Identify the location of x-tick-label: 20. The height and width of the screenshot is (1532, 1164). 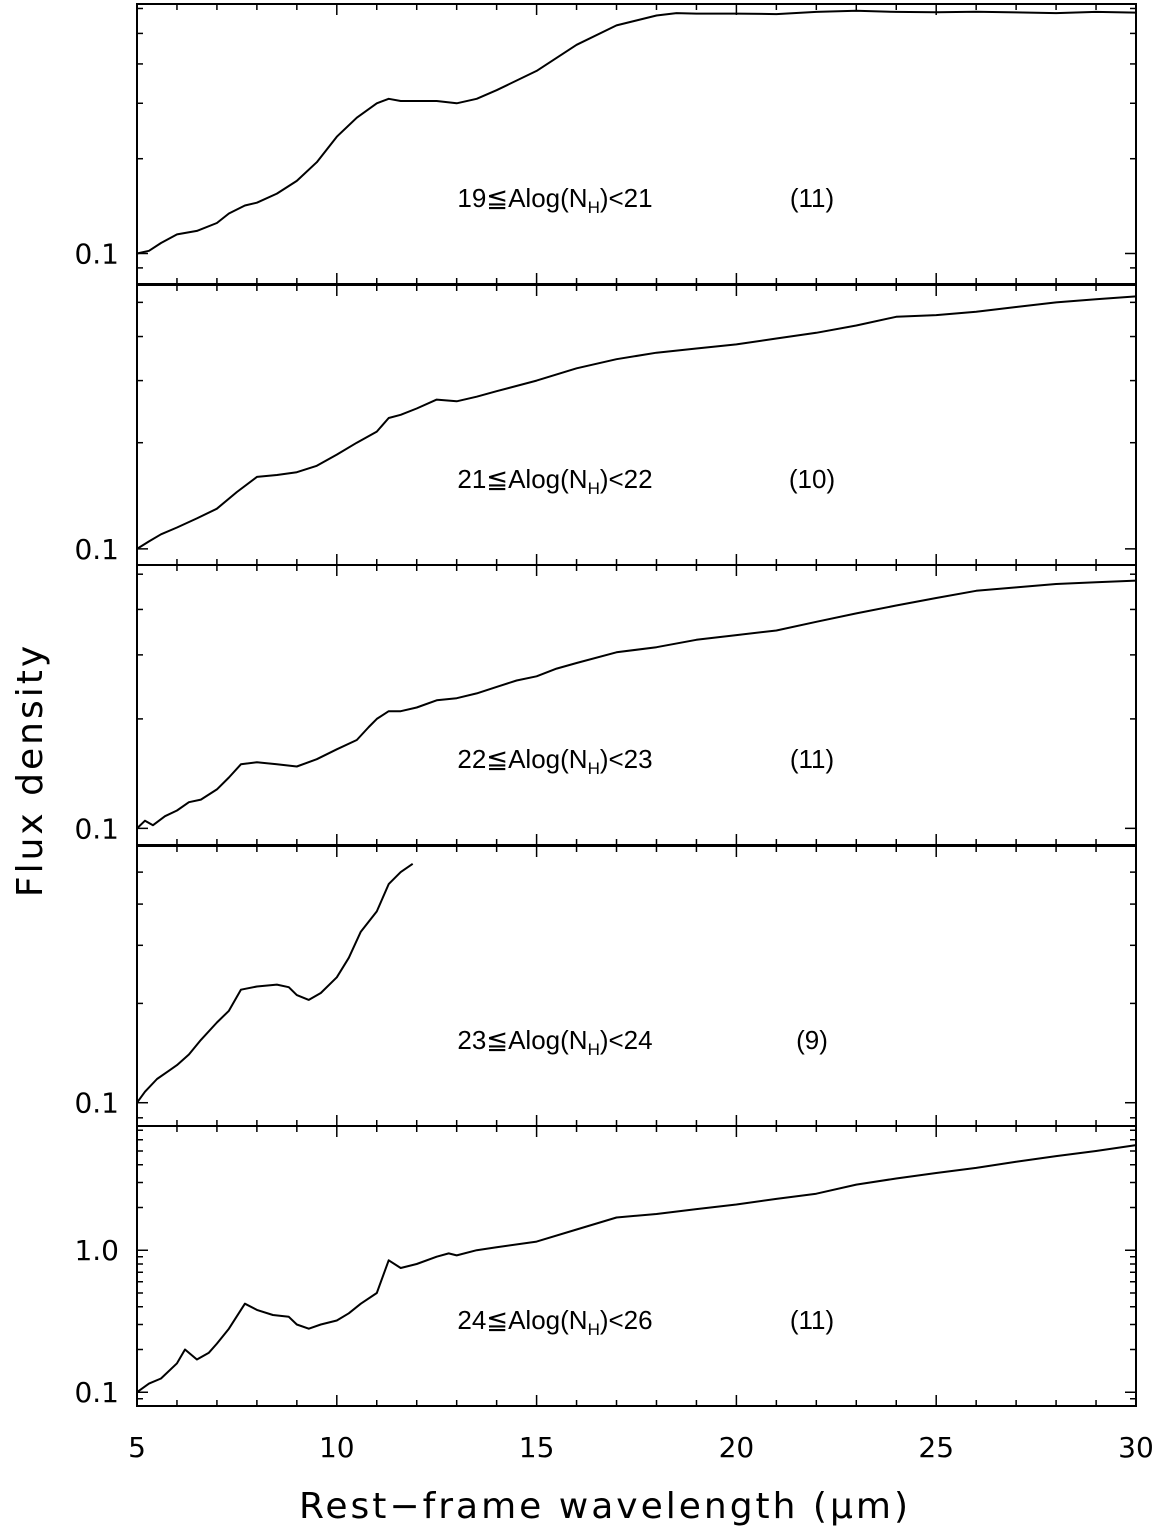
(737, 1447).